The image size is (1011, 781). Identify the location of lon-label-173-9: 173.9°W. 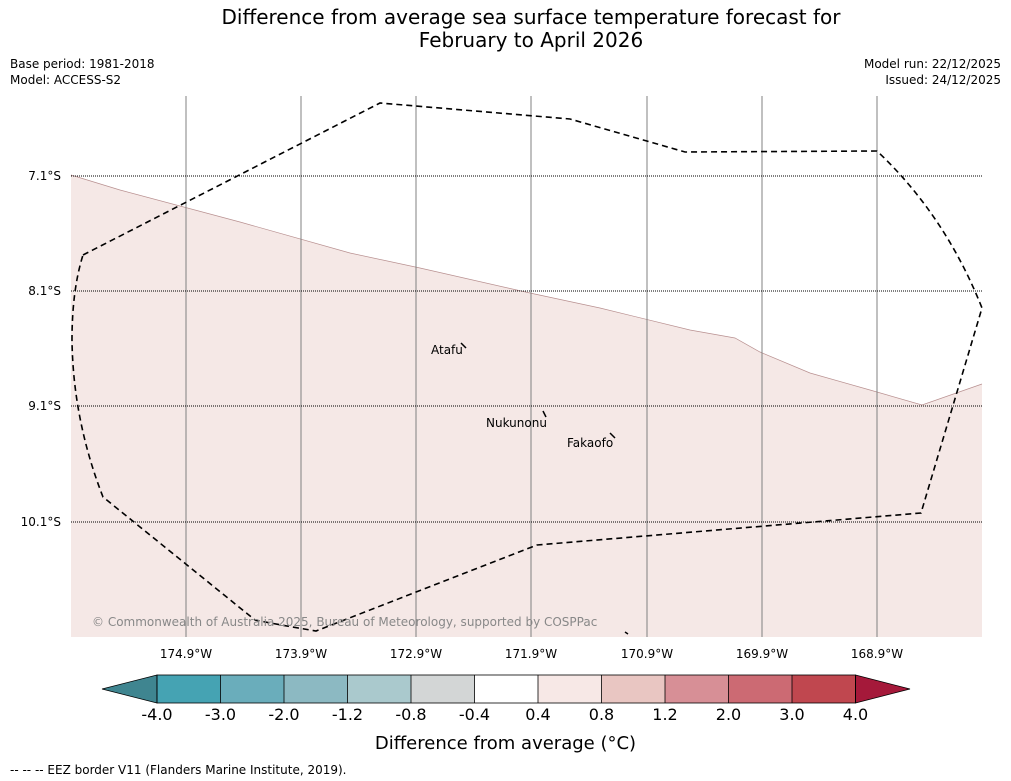
(301, 654).